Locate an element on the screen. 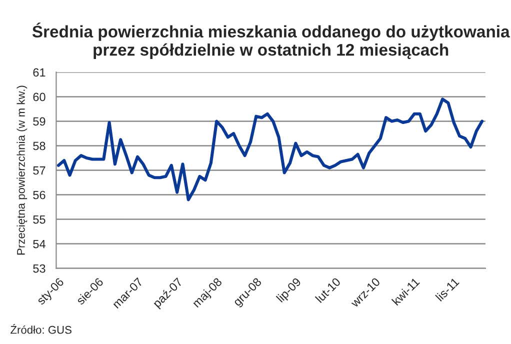 This screenshot has height=344, width=511. chart-title: Średnia powierzchnia mieszkania oddanego do użytkowania przez spółdzielnie w ostatnich 12 miesiącach is located at coordinates (271, 41).